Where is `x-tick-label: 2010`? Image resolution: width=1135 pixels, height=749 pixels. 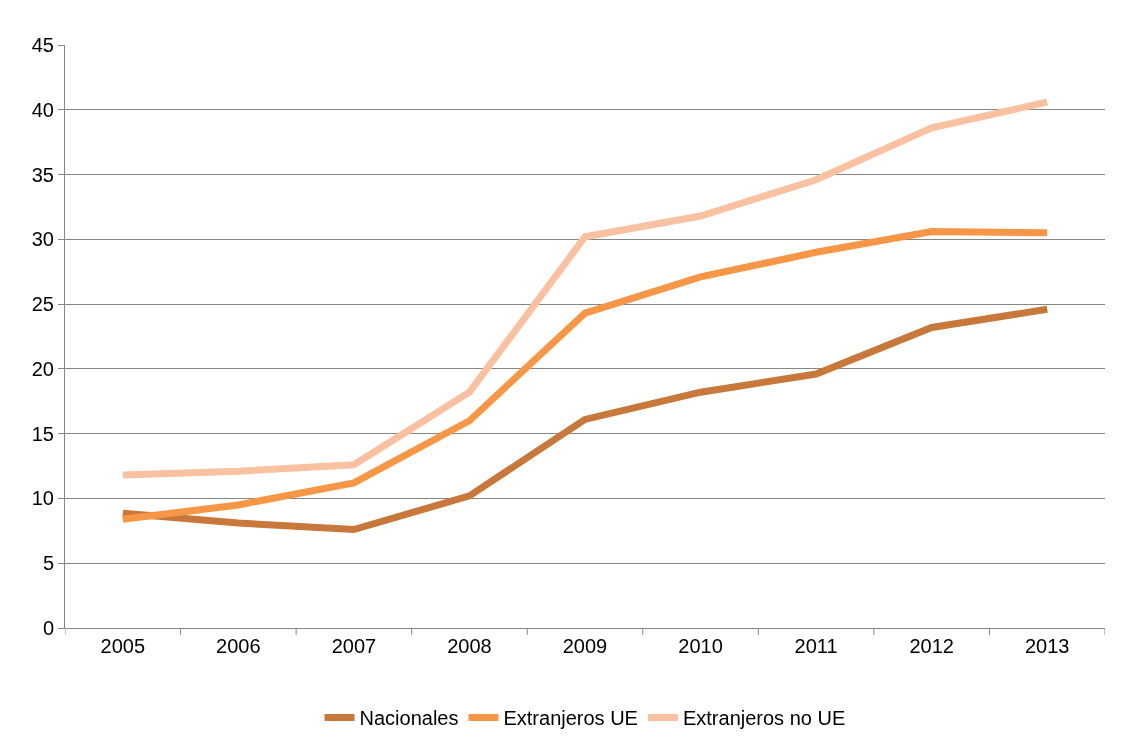
x-tick-label: 2010 is located at coordinates (700, 646).